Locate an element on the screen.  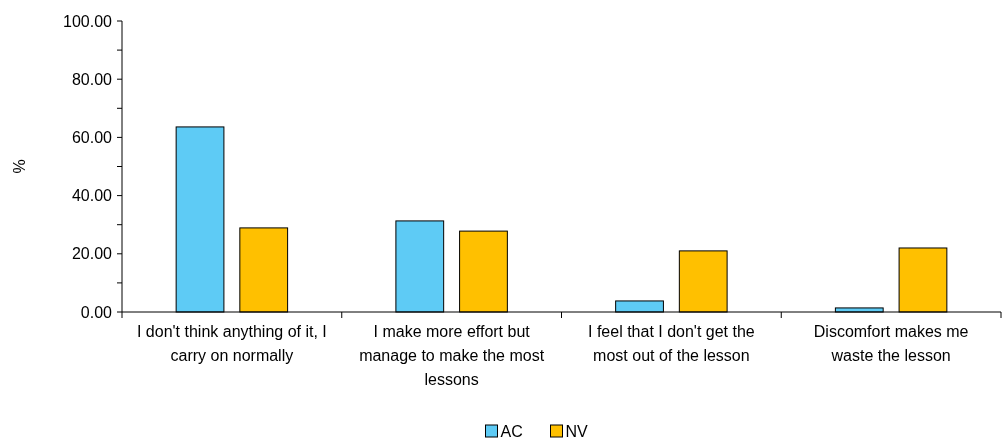
y-tick-label: 60.00 is located at coordinates (92, 137).